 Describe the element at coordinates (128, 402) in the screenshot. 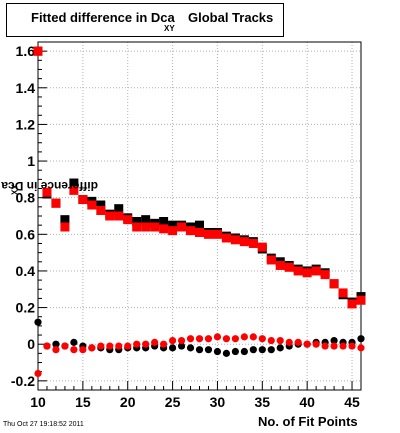

I see `x-tick-label: 20` at that location.